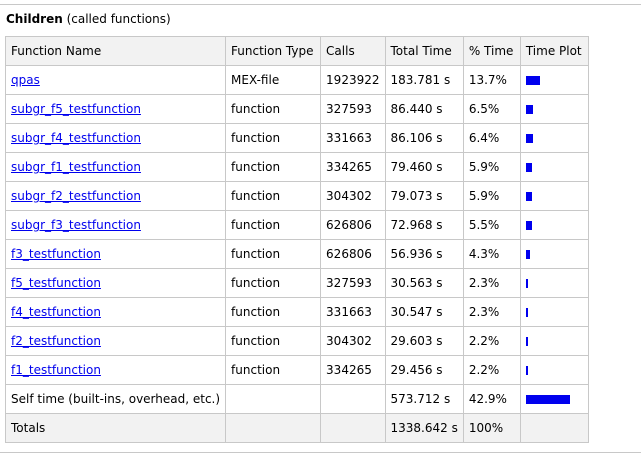  Describe the element at coordinates (424, 167) in the screenshot. I see `total-time: 79.460 s` at that location.